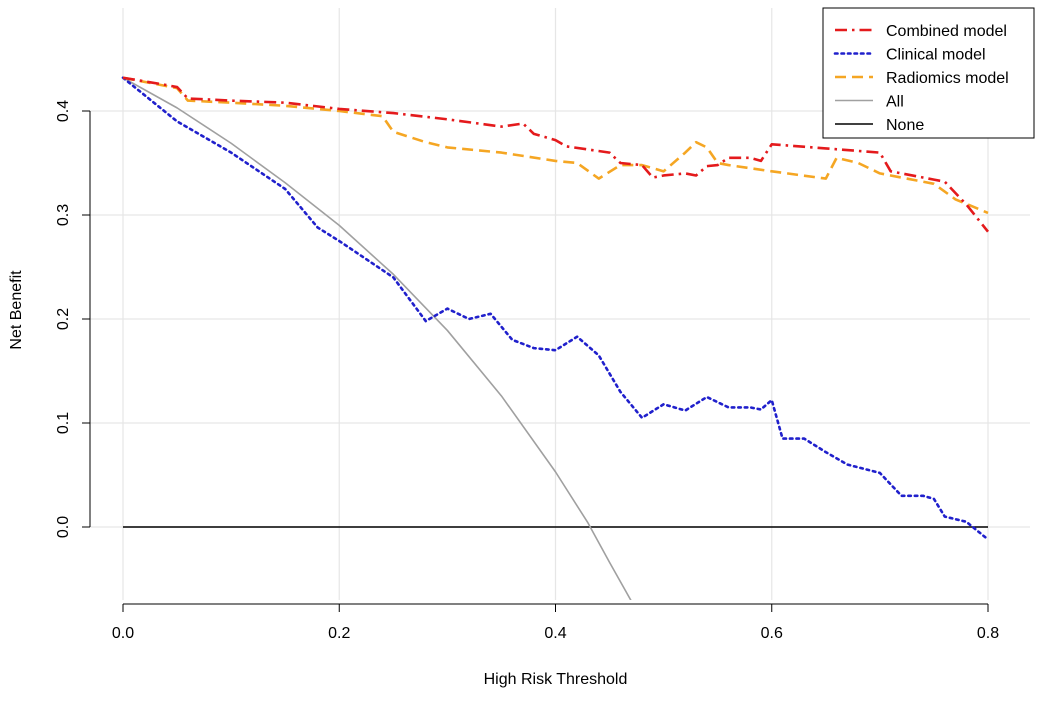  I want to click on legend-label: Clinical model, so click(936, 55).